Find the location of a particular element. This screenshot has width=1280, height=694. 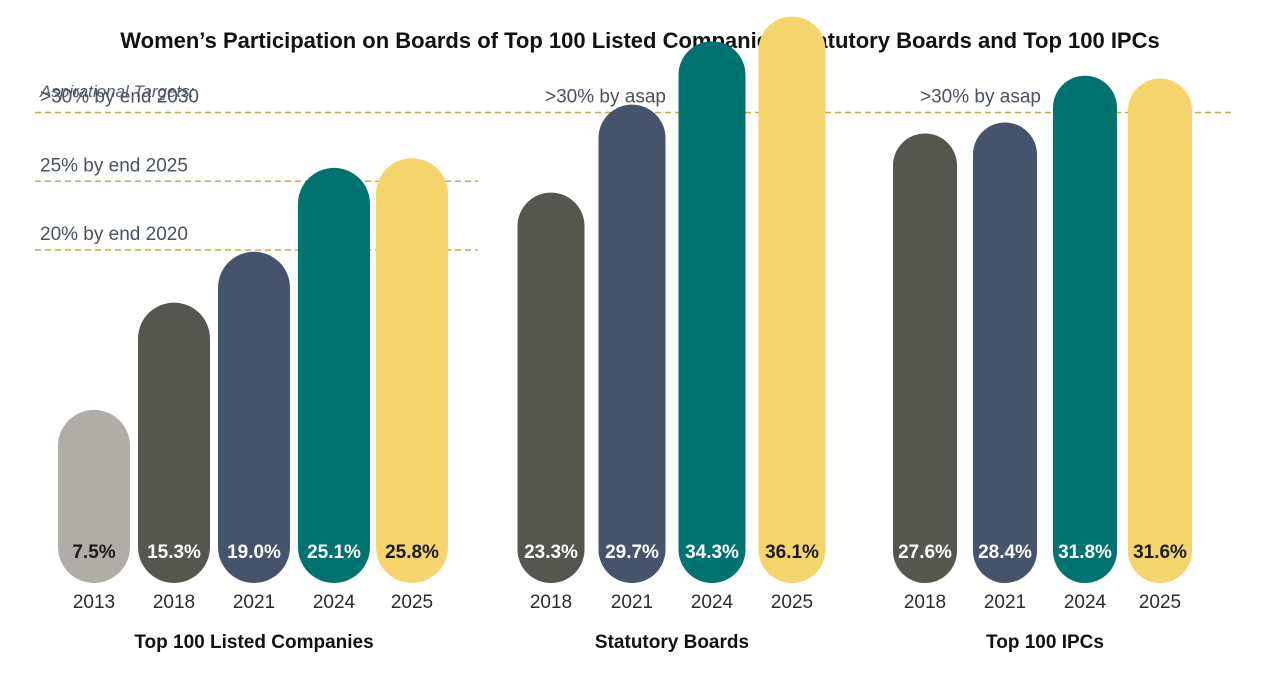

data-label: 25.8% is located at coordinates (412, 552).